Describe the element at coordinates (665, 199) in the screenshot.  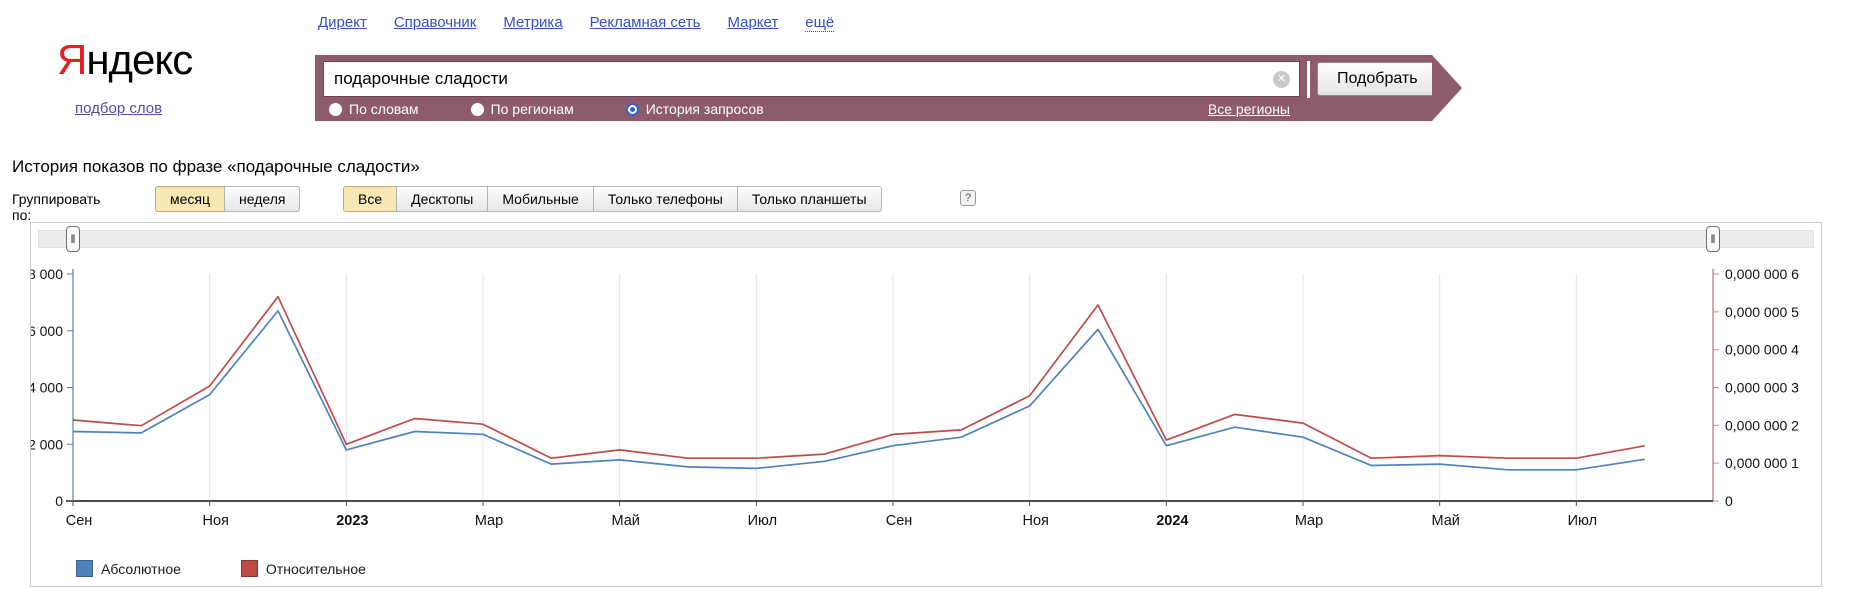
I see `device-phones-only-button: Только телефоны` at that location.